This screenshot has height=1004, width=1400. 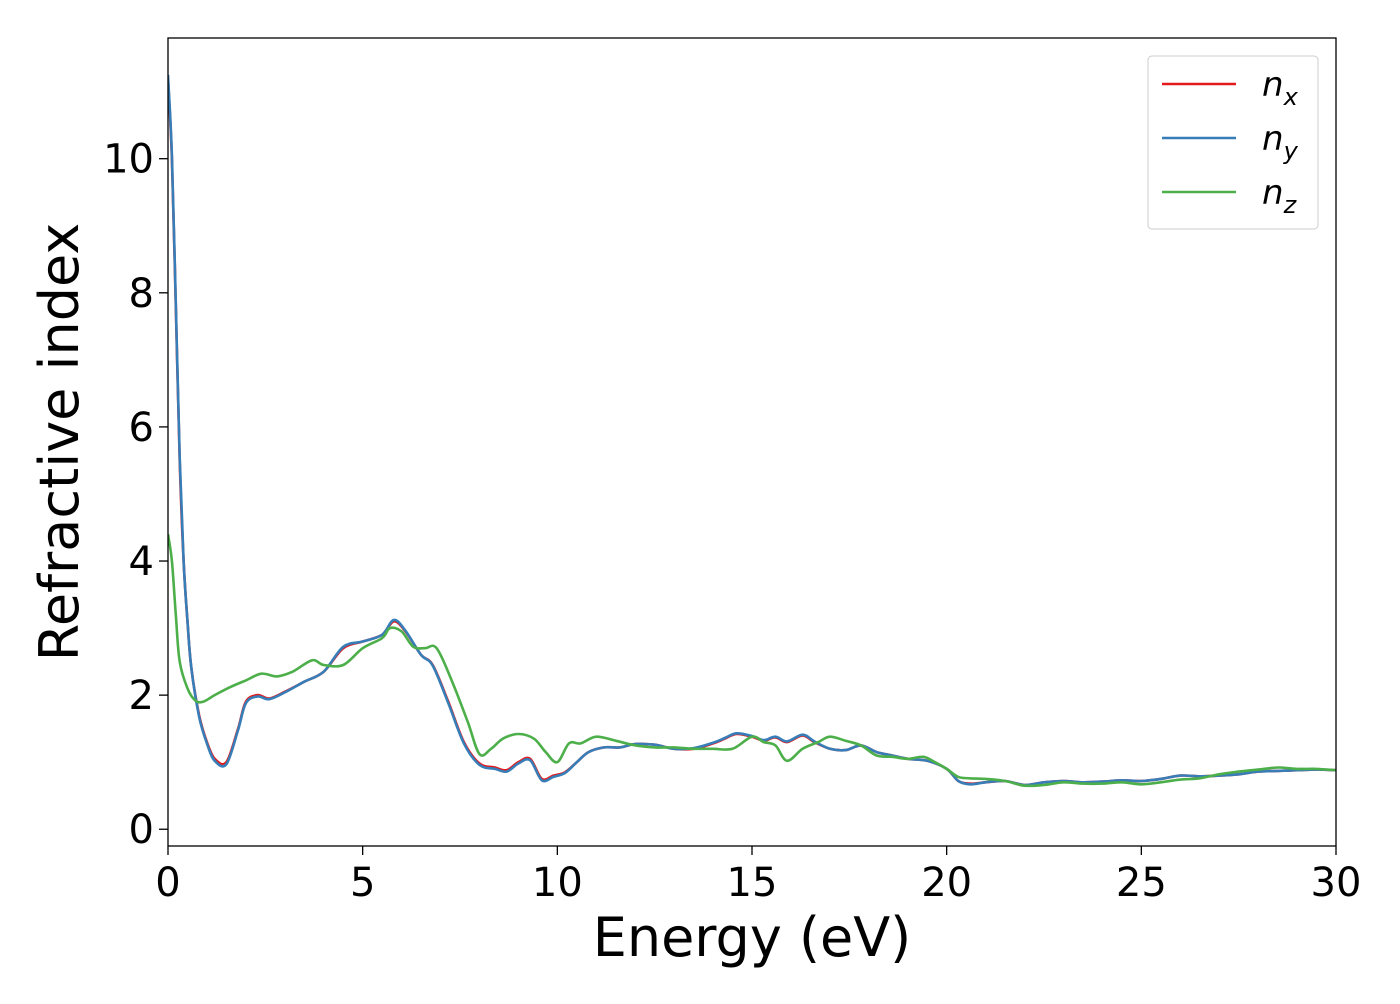 I want to click on y-axis-ticks: 0 2 4 6 8 10, so click(x=135, y=495).